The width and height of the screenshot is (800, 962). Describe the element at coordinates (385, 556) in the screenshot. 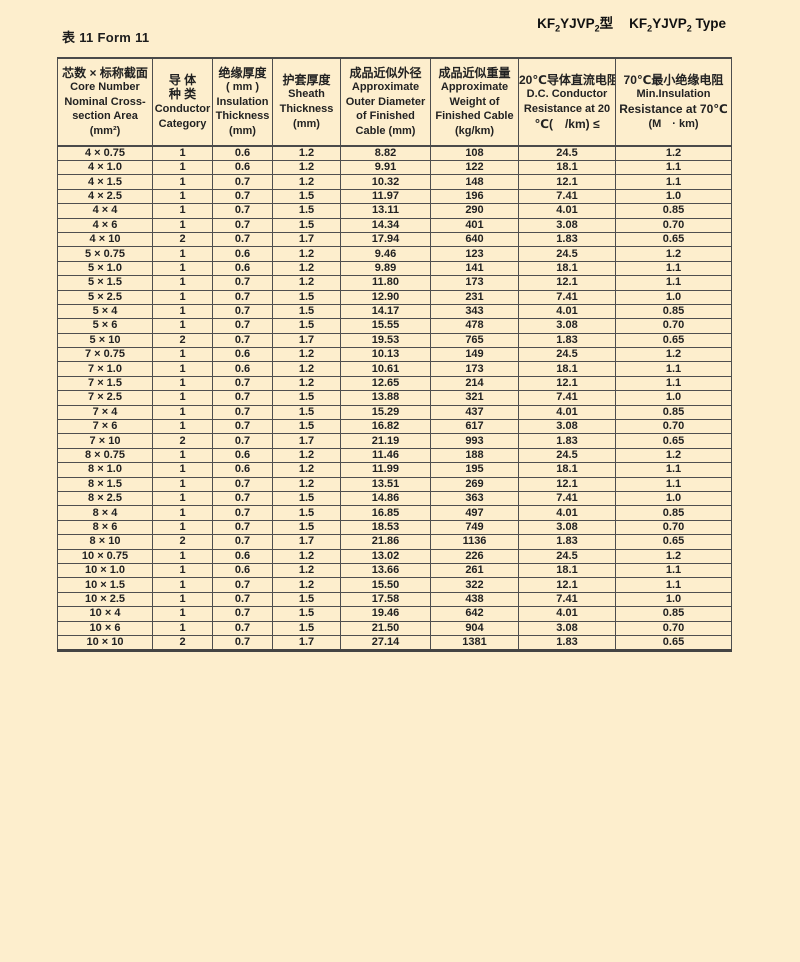

I see `table-cell-outer-diameter: 13.02` at that location.